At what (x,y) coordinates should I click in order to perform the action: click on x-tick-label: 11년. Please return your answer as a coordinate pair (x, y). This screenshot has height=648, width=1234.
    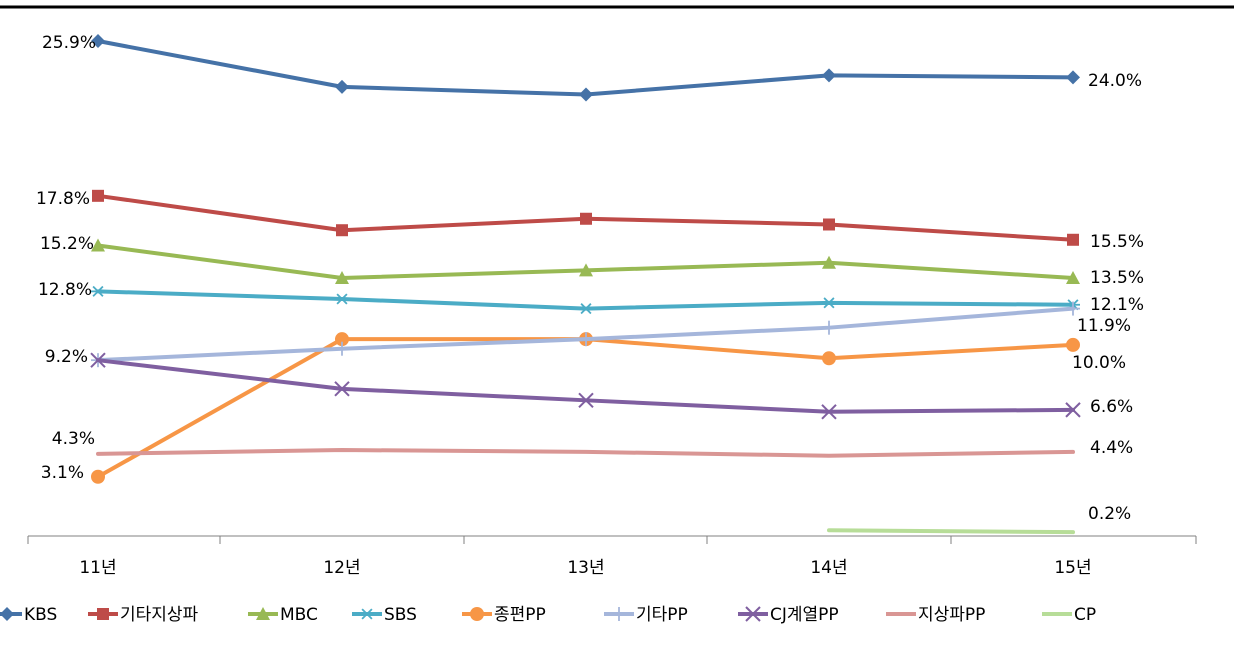
    Looking at the image, I should click on (97, 568).